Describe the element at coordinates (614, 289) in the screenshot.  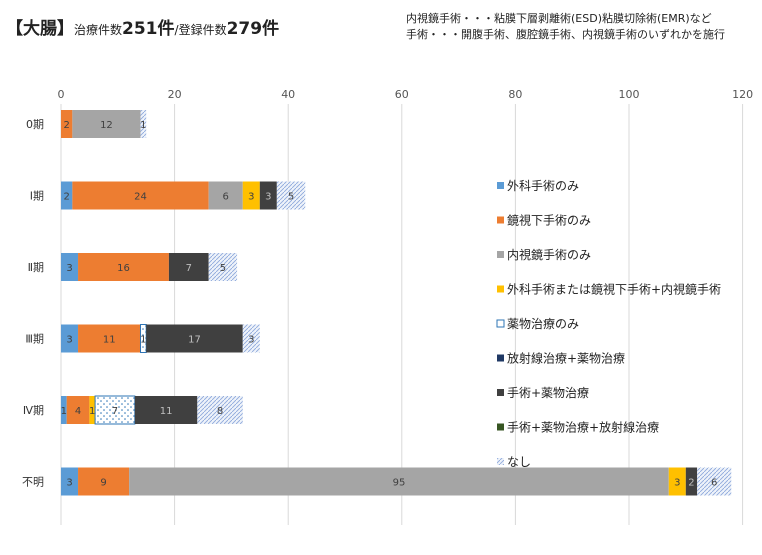
I see `legend-label: 外科手術または鏡視下手術+内視鏡手術` at that location.